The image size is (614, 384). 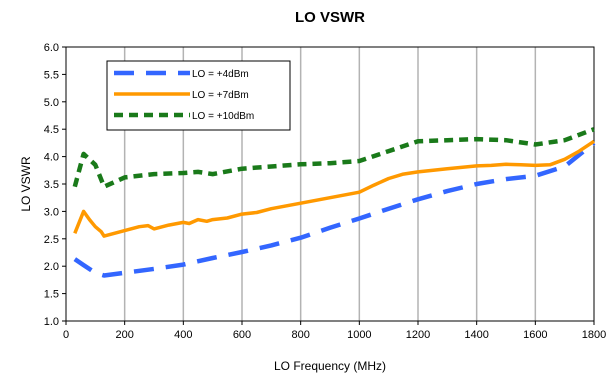 I want to click on x-axis-label: LO Frequency (MHz), so click(x=330, y=366).